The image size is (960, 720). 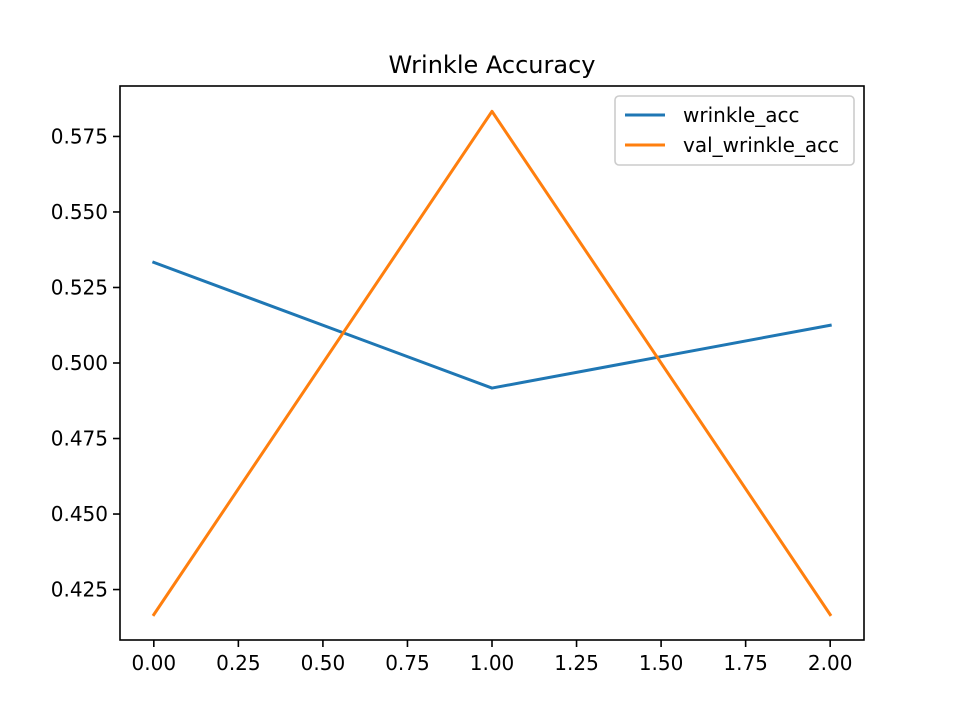 What do you see at coordinates (661, 663) in the screenshot?
I see `x-tick-label: 1.50` at bounding box center [661, 663].